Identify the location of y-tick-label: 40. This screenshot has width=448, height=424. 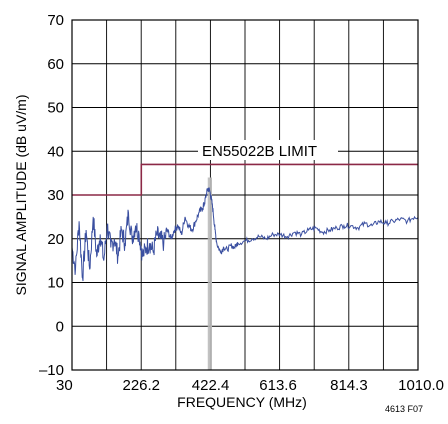
(55, 151).